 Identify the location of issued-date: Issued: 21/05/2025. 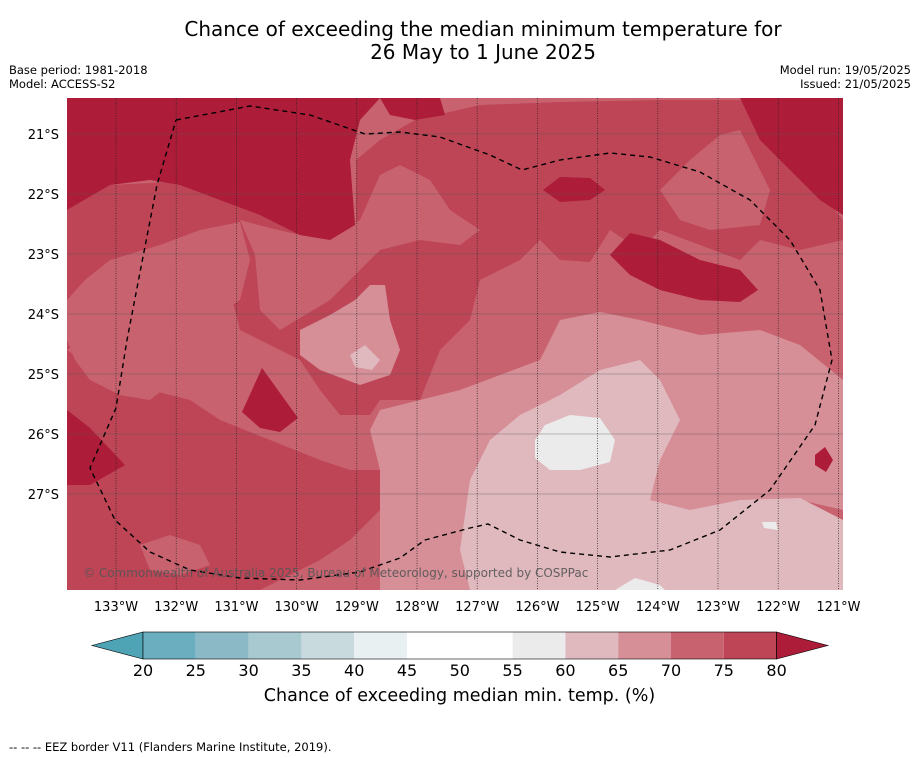
(855, 84).